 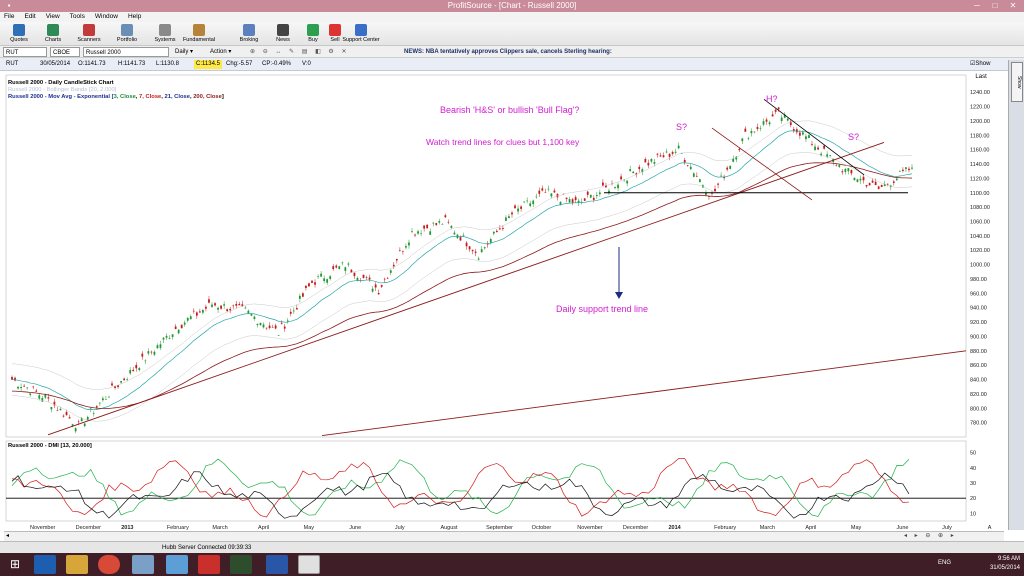 I want to click on systems-icon, so click(x=165, y=30).